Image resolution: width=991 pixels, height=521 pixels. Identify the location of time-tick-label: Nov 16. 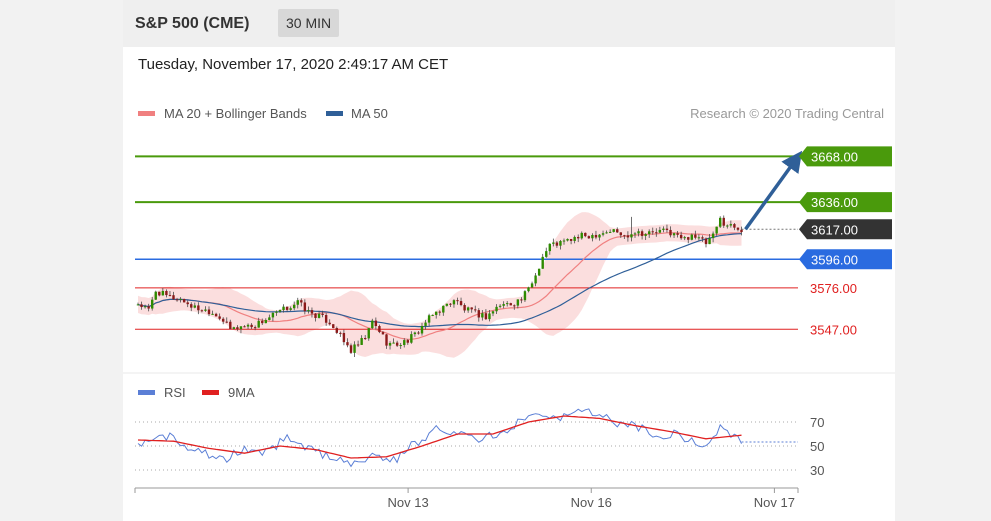
(591, 502).